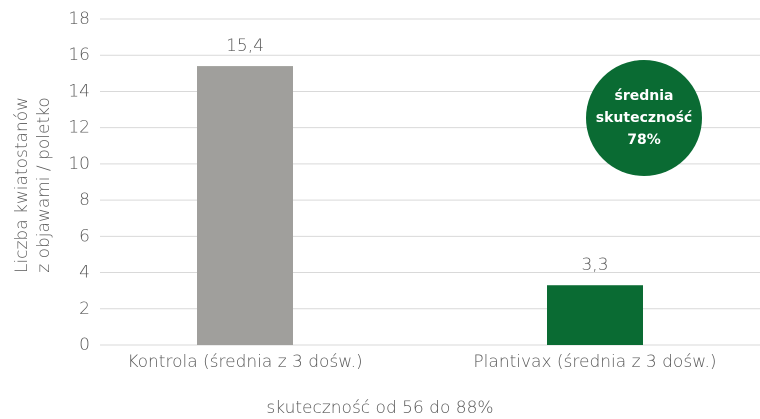  What do you see at coordinates (44, 184) in the screenshot?
I see `y-axis-title: z objawami / poletko` at bounding box center [44, 184].